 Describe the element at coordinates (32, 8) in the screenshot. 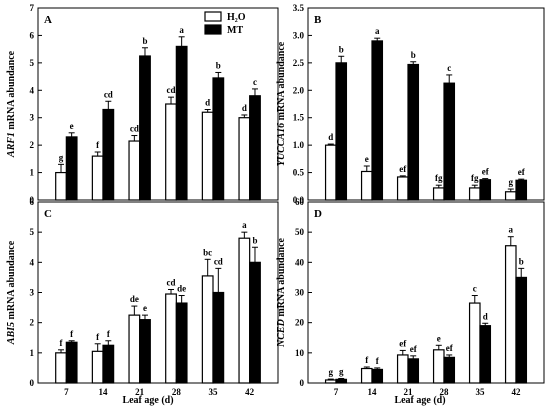

I see `y-tick-label: 7` at that location.